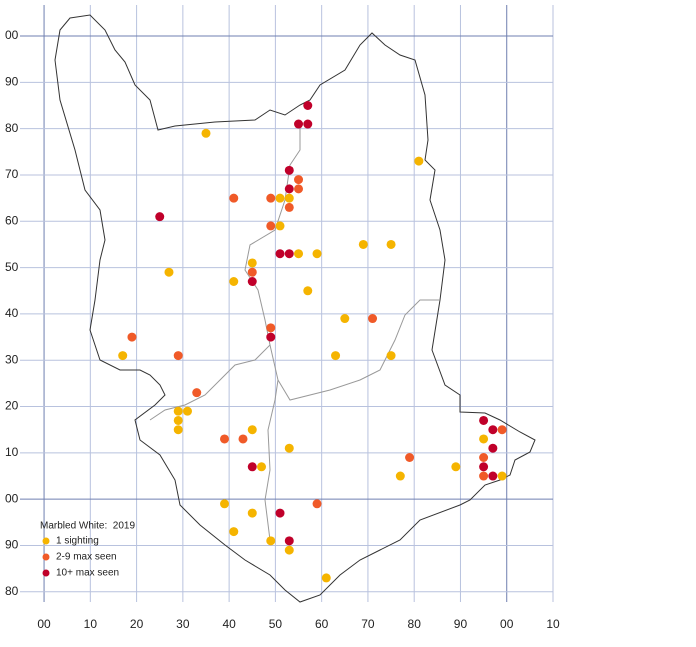 Image resolution: width=696 pixels, height=647 pixels. What do you see at coordinates (12, 359) in the screenshot?
I see `y-tick-label: 30` at bounding box center [12, 359].